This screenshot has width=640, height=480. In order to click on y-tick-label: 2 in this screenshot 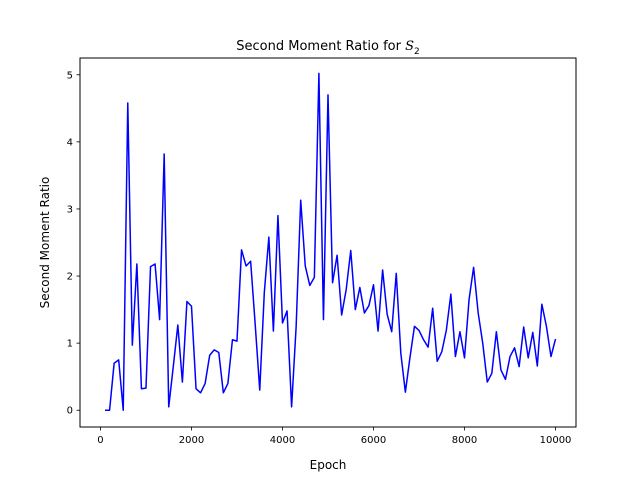, I will do `click(70, 277)`.